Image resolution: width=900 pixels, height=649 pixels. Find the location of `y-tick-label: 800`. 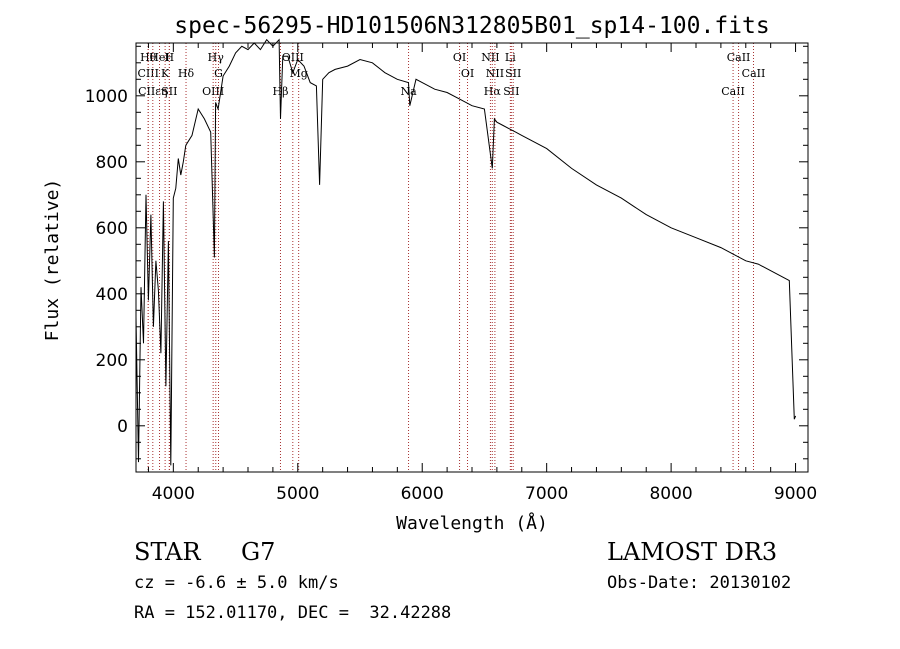

y-tick-label: 800 is located at coordinates (112, 163).